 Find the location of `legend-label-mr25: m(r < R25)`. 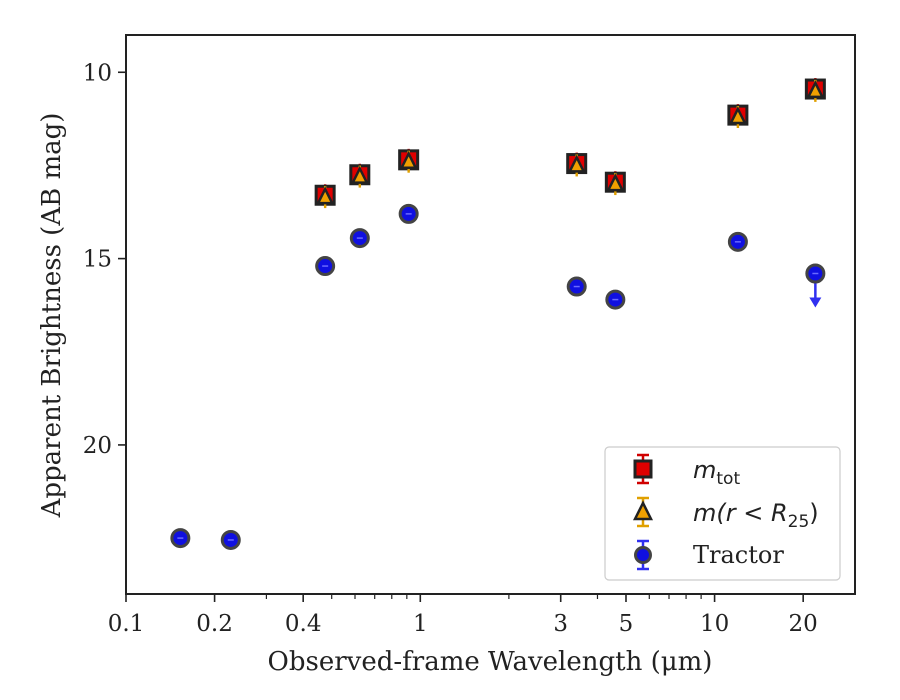

legend-label-mr25: m(r < R25) is located at coordinates (756, 515).